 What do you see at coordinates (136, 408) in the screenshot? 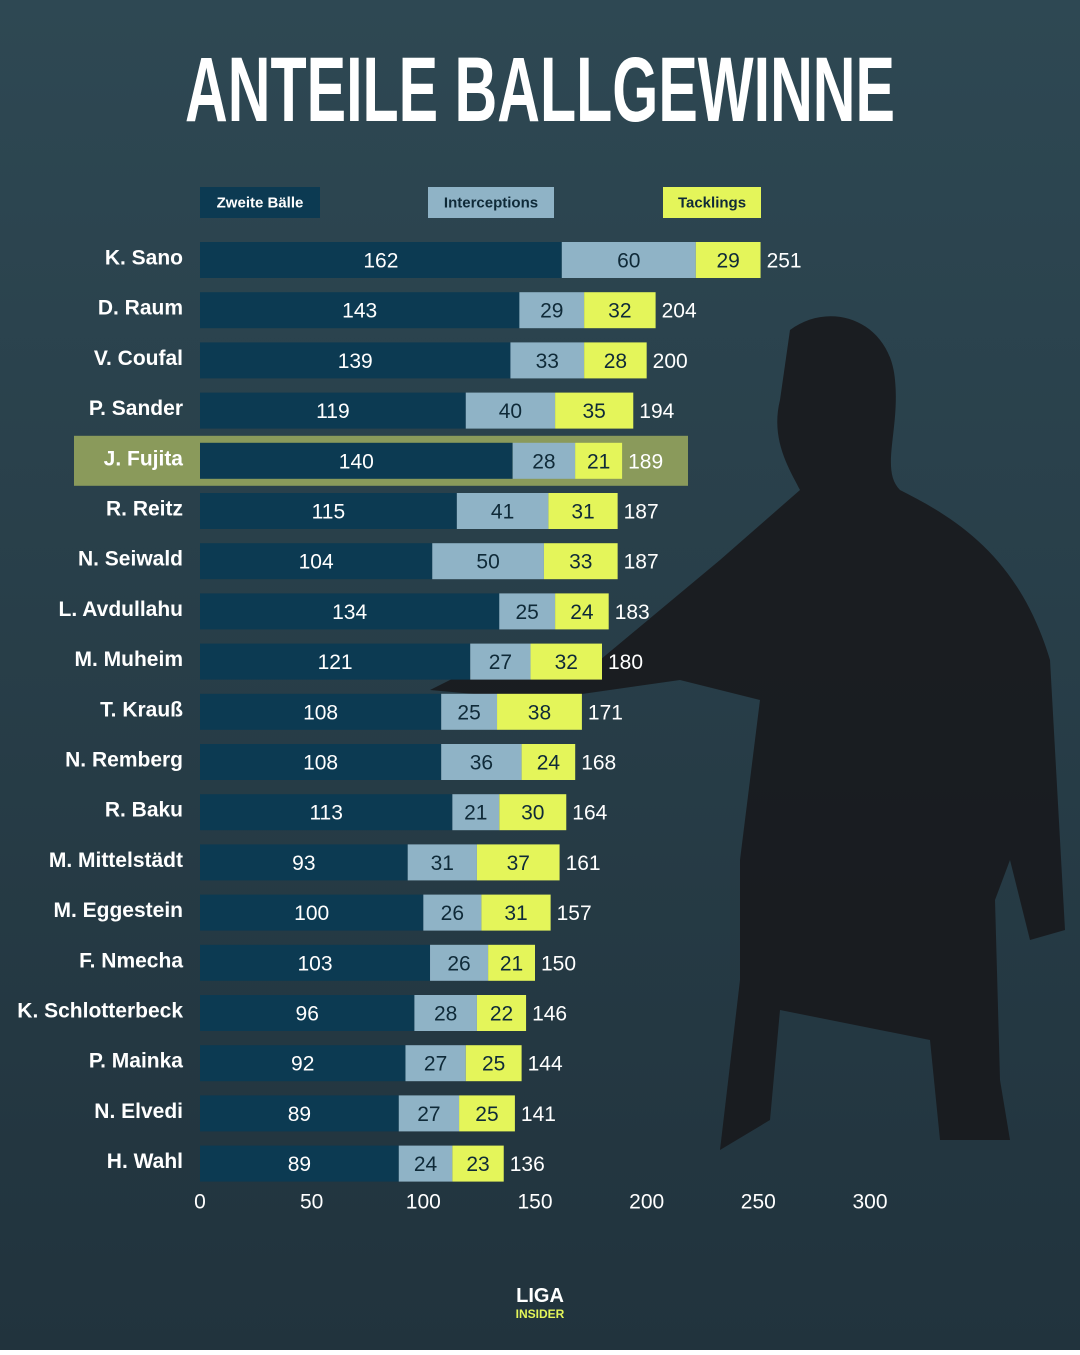
I see `y-tick-label: P. Sander` at bounding box center [136, 408].